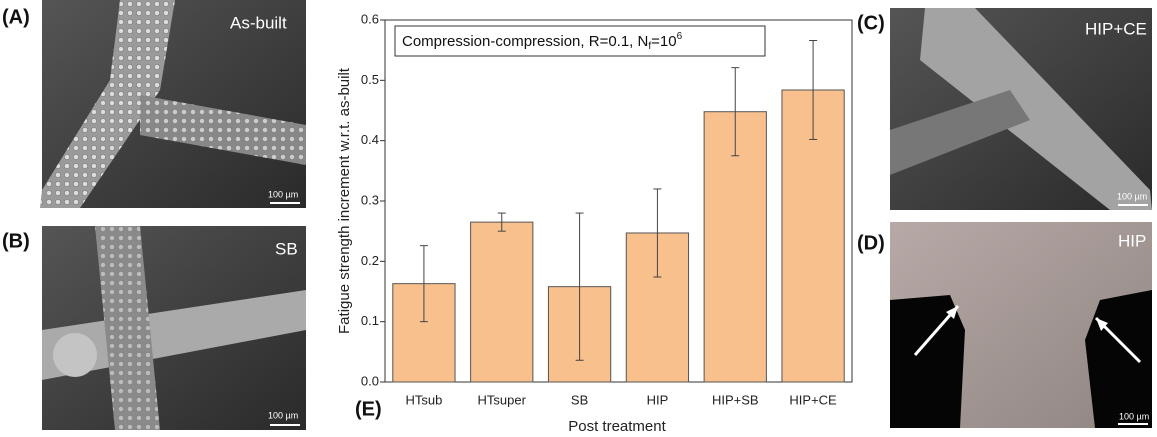 This screenshot has height=437, width=1157. I want to click on panel-caption: HIP, so click(1132, 240).